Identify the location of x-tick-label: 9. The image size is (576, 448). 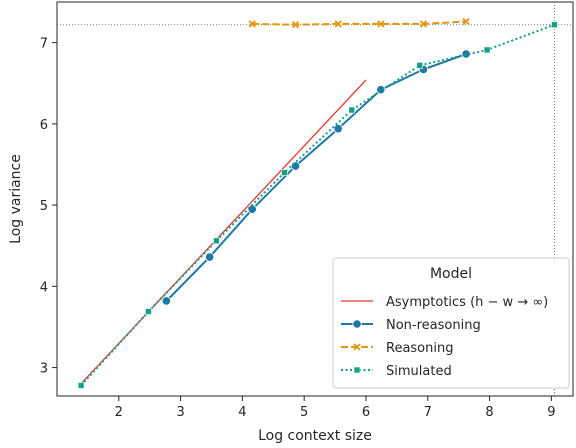
(551, 412).